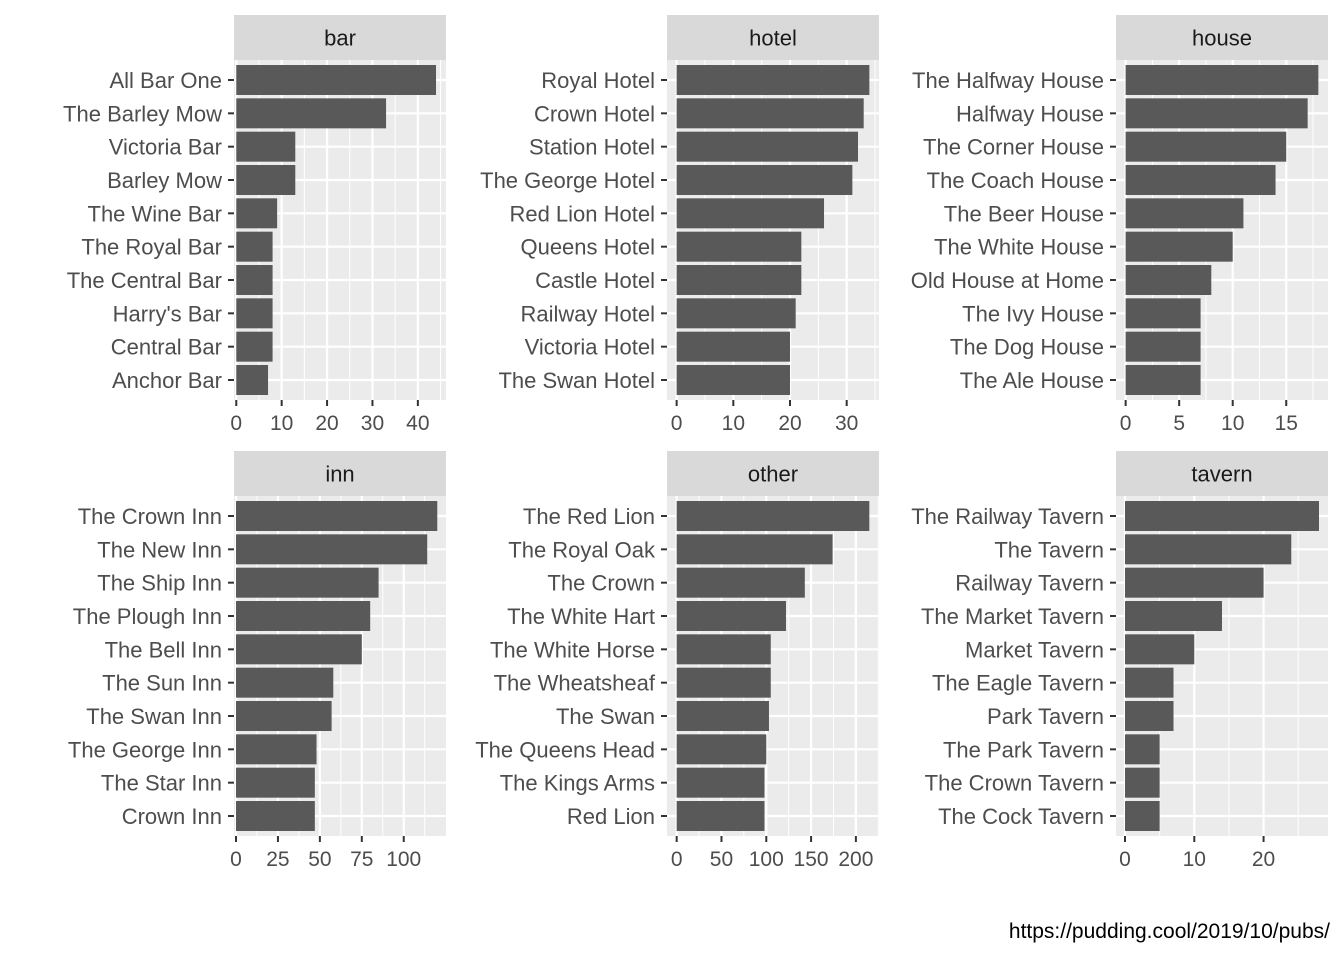 The width and height of the screenshot is (1344, 960). What do you see at coordinates (592, 147) in the screenshot?
I see `category-label: Station Hotel` at bounding box center [592, 147].